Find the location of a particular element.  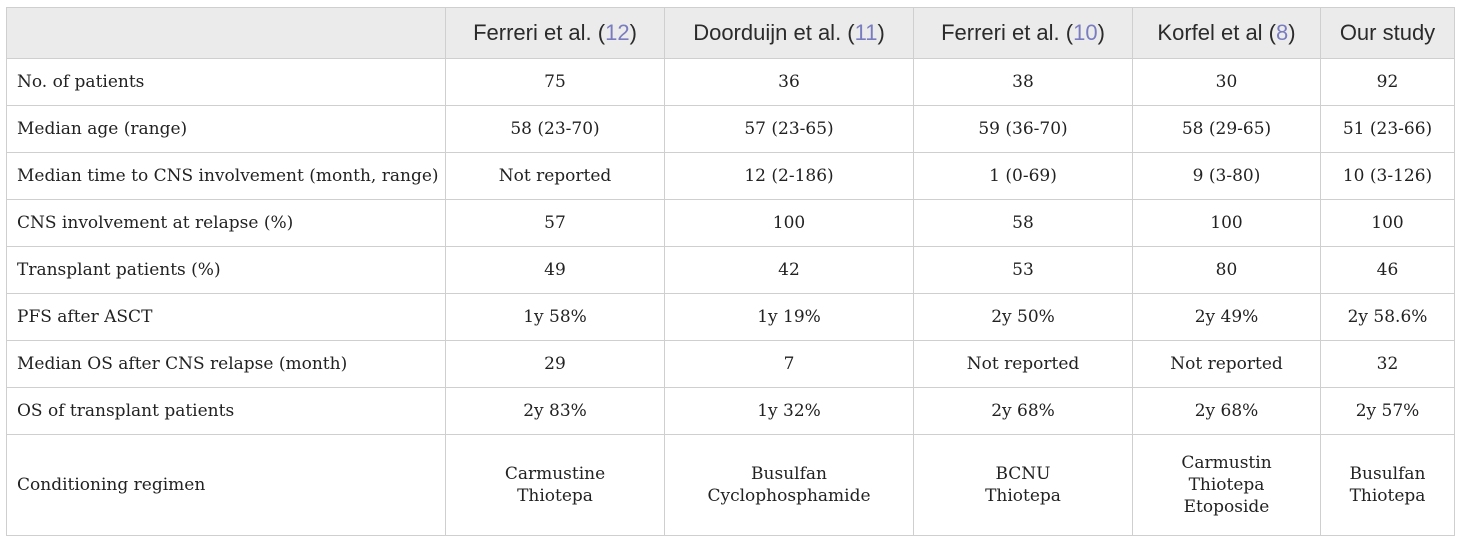

column-header: Korfel et al (8) is located at coordinates (1226, 33).